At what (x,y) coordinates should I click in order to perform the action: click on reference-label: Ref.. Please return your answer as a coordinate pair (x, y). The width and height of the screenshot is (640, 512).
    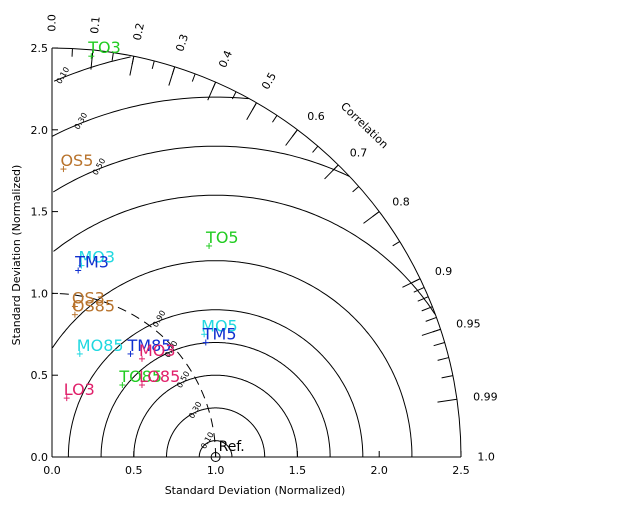
    Looking at the image, I should click on (232, 447).